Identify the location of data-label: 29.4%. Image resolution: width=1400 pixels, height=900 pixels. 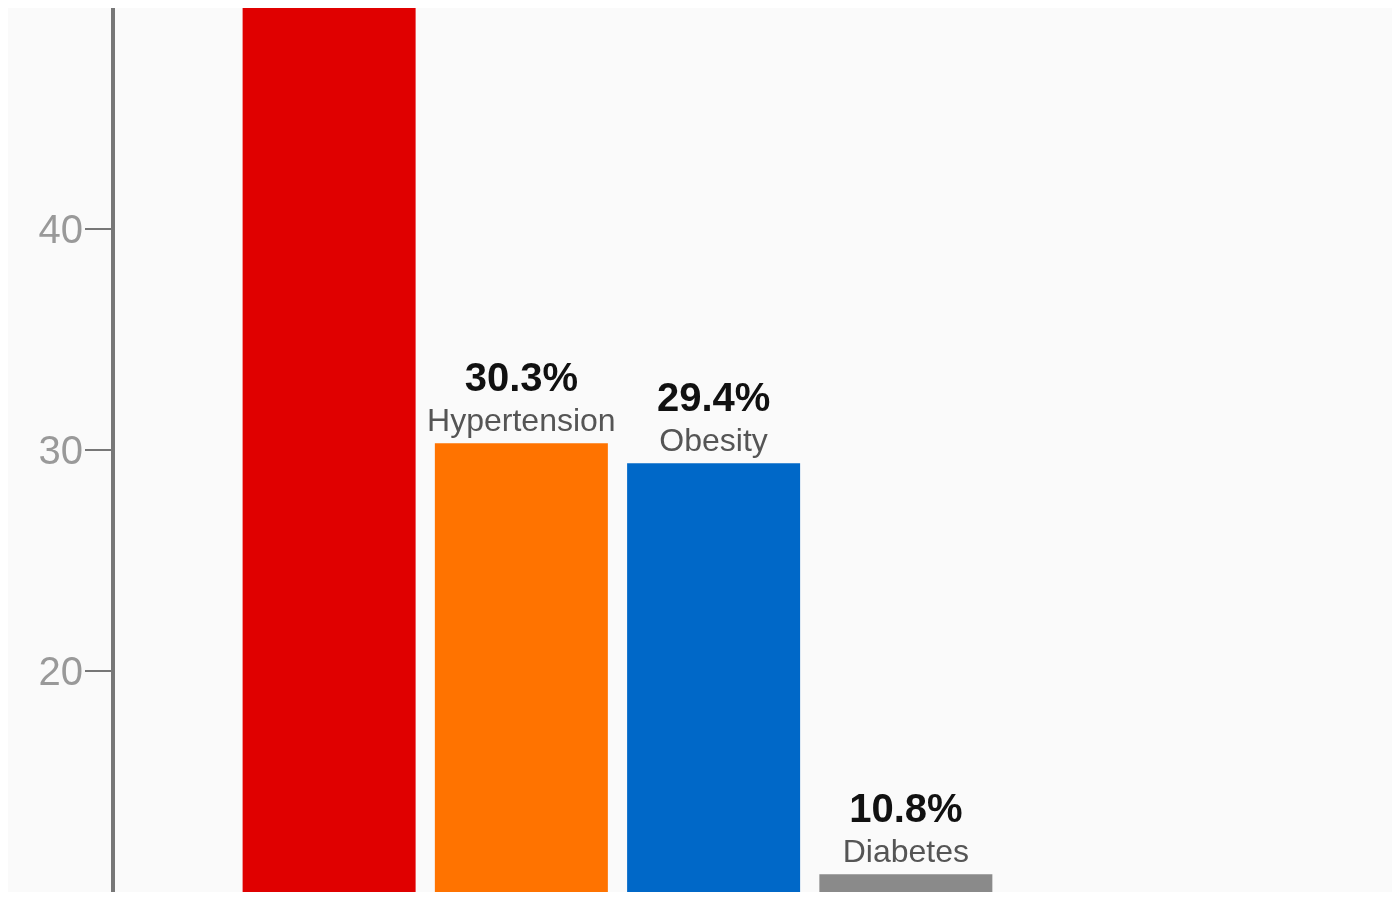
(713, 397).